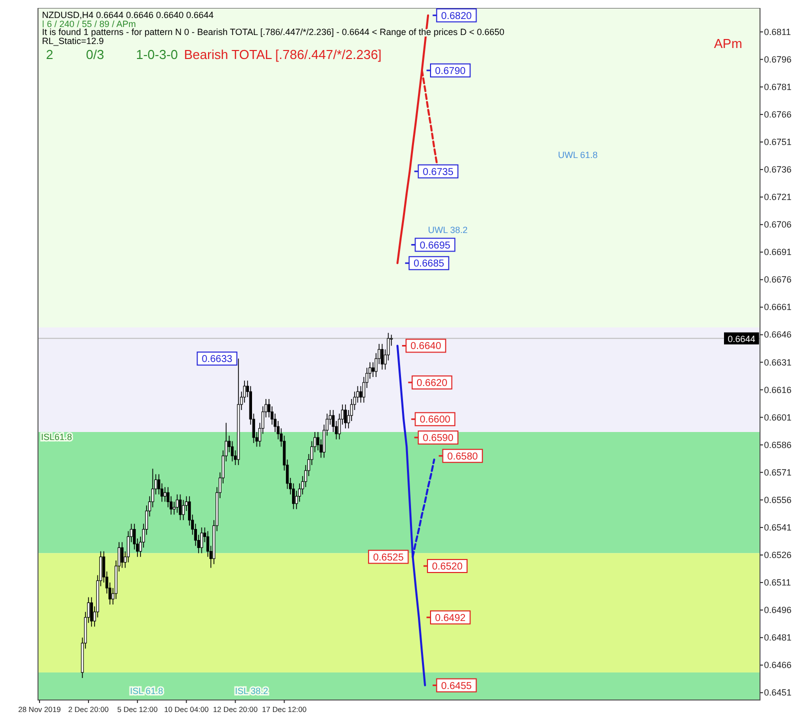 Image resolution: width=800 pixels, height=725 pixels. Describe the element at coordinates (778, 335) in the screenshot. I see `y-tick-label: 0.6646` at that location.